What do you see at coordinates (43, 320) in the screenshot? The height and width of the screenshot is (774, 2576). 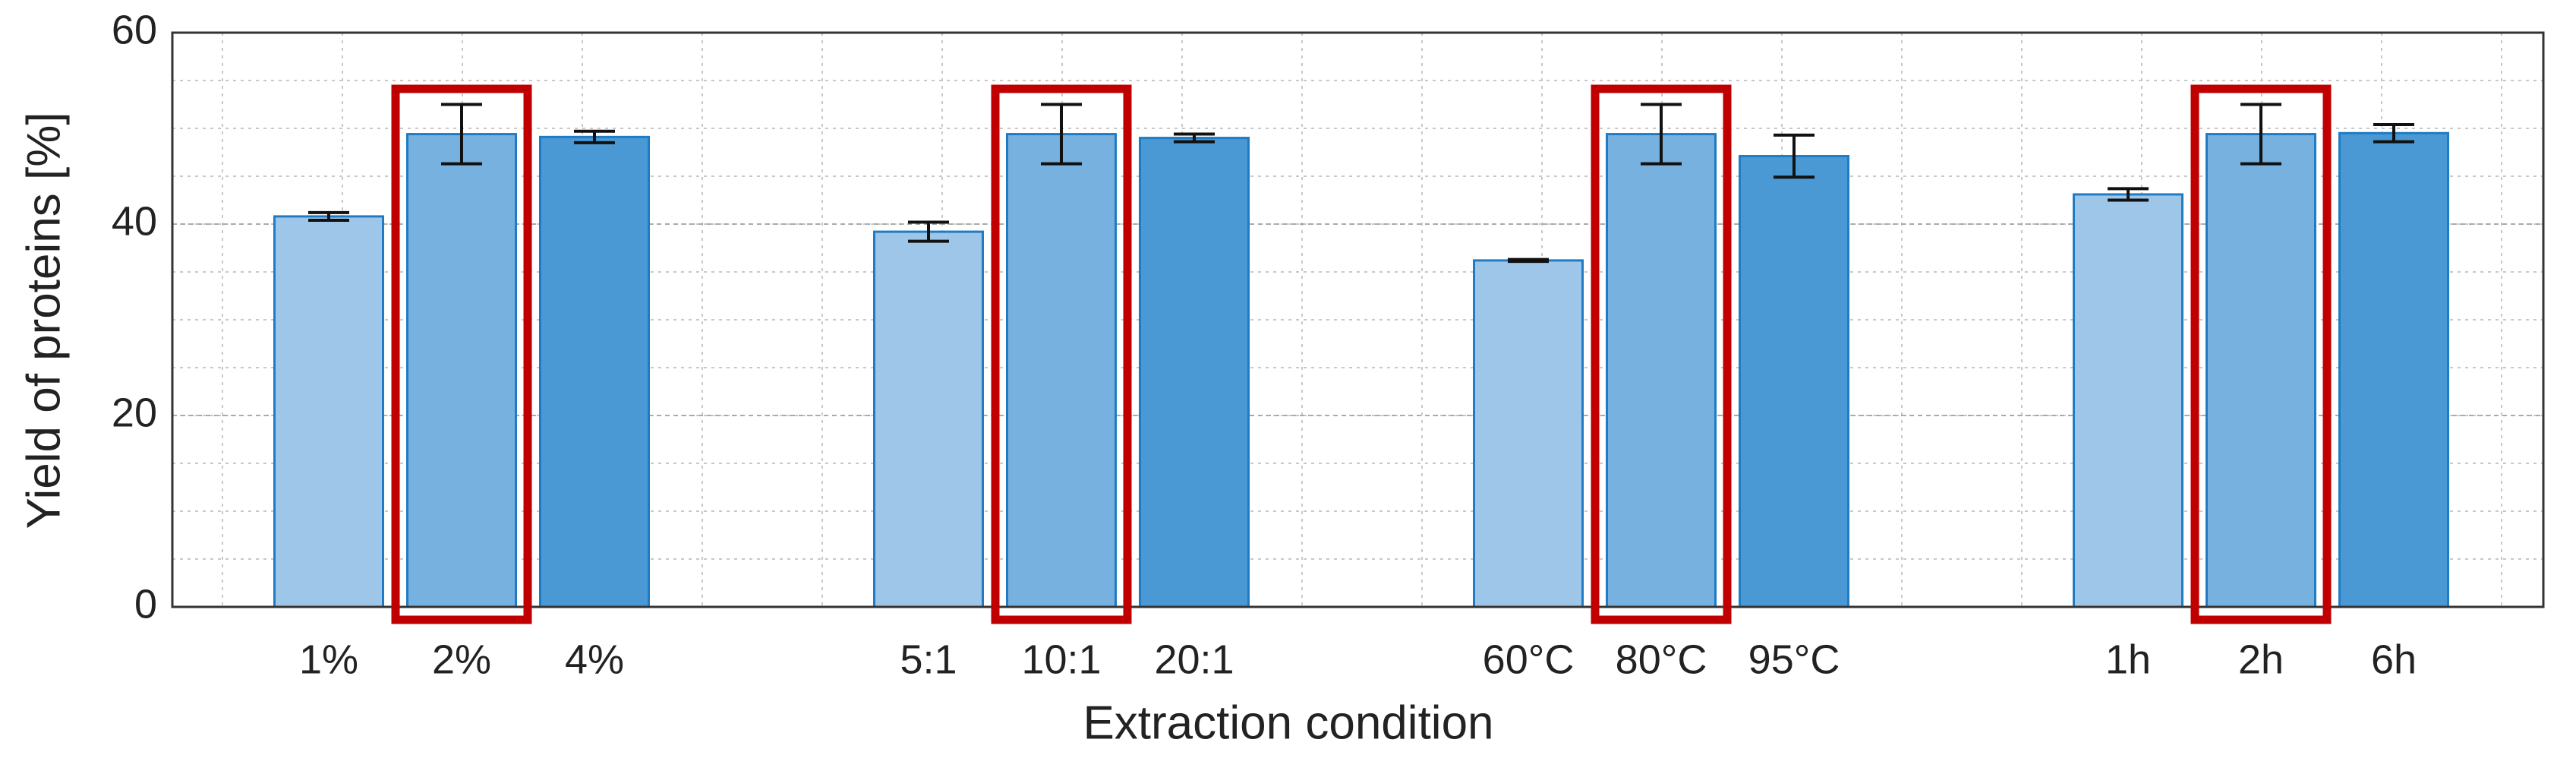 I see `y-axis-label: Yield of proteins [%]` at bounding box center [43, 320].